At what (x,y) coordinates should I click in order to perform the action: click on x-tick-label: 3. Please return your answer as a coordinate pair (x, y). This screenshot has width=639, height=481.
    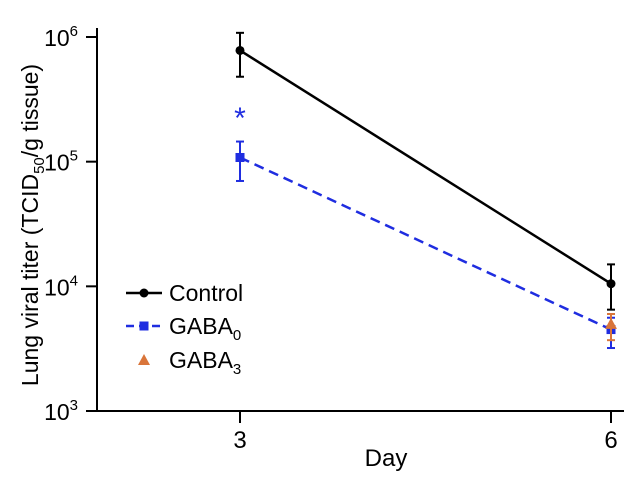
    Looking at the image, I should click on (239, 440).